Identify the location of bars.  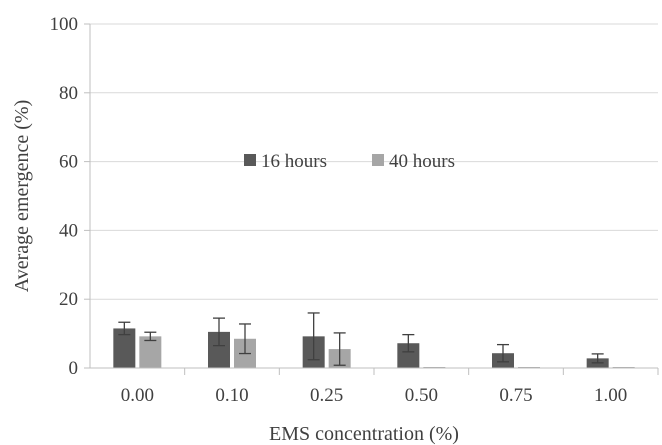
(374, 348).